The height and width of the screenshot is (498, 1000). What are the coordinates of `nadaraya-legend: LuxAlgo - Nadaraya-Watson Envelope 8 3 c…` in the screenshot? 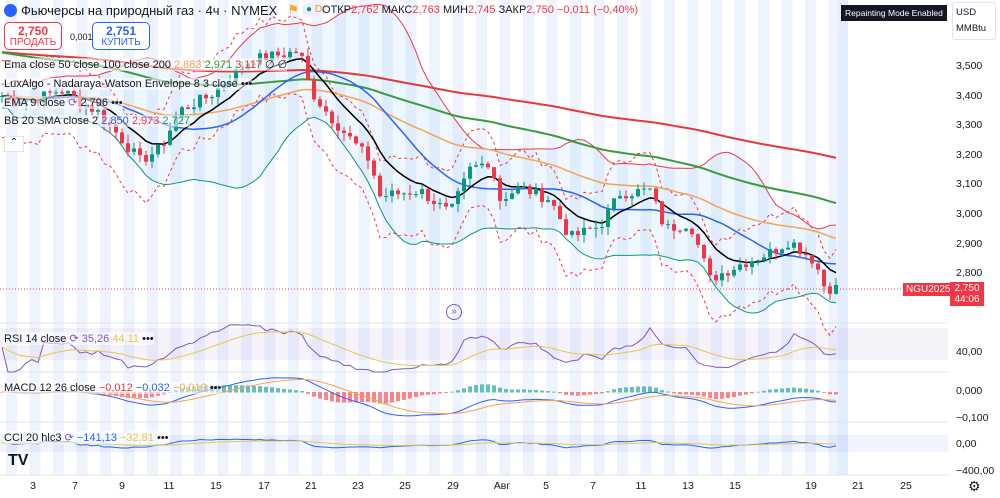 It's located at (128, 84).